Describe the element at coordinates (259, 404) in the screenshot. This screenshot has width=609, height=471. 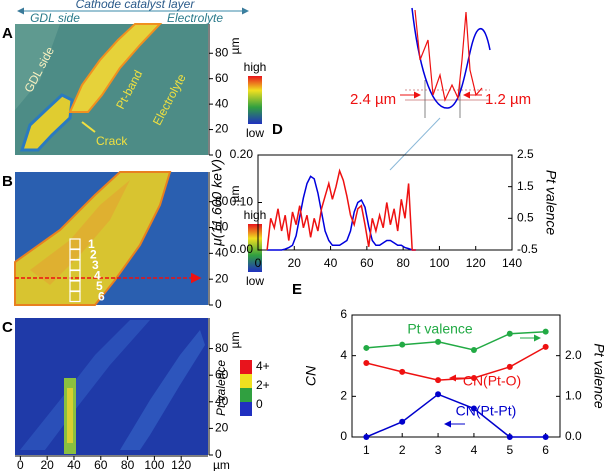
I see `legend-label: 0` at that location.